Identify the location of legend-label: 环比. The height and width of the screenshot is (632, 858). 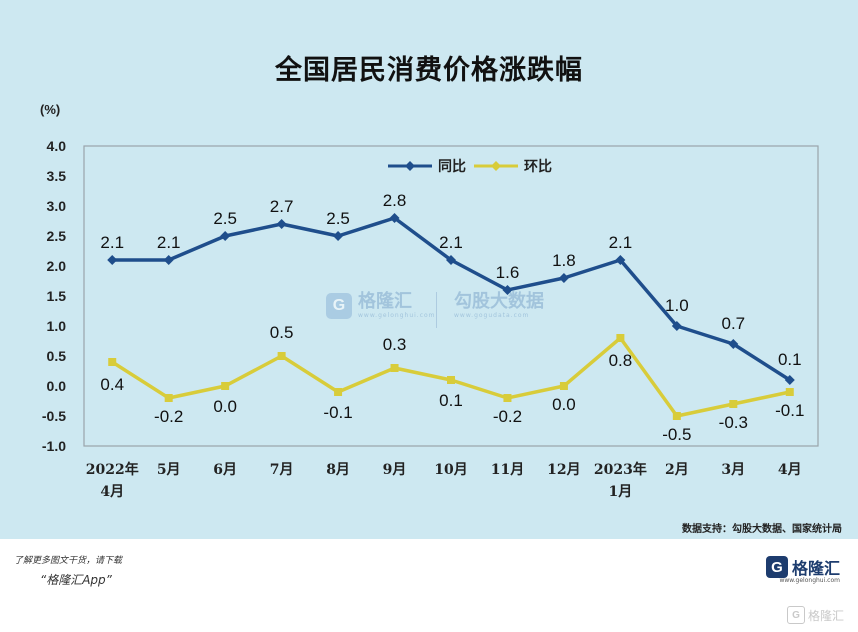
(538, 166).